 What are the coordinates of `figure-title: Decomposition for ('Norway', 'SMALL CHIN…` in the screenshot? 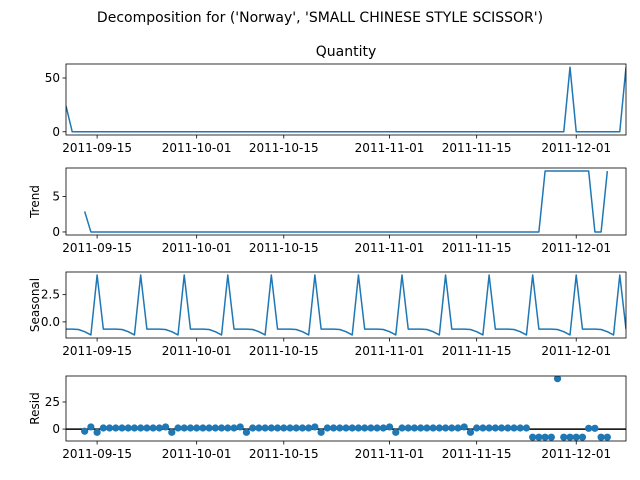 It's located at (320, 18).